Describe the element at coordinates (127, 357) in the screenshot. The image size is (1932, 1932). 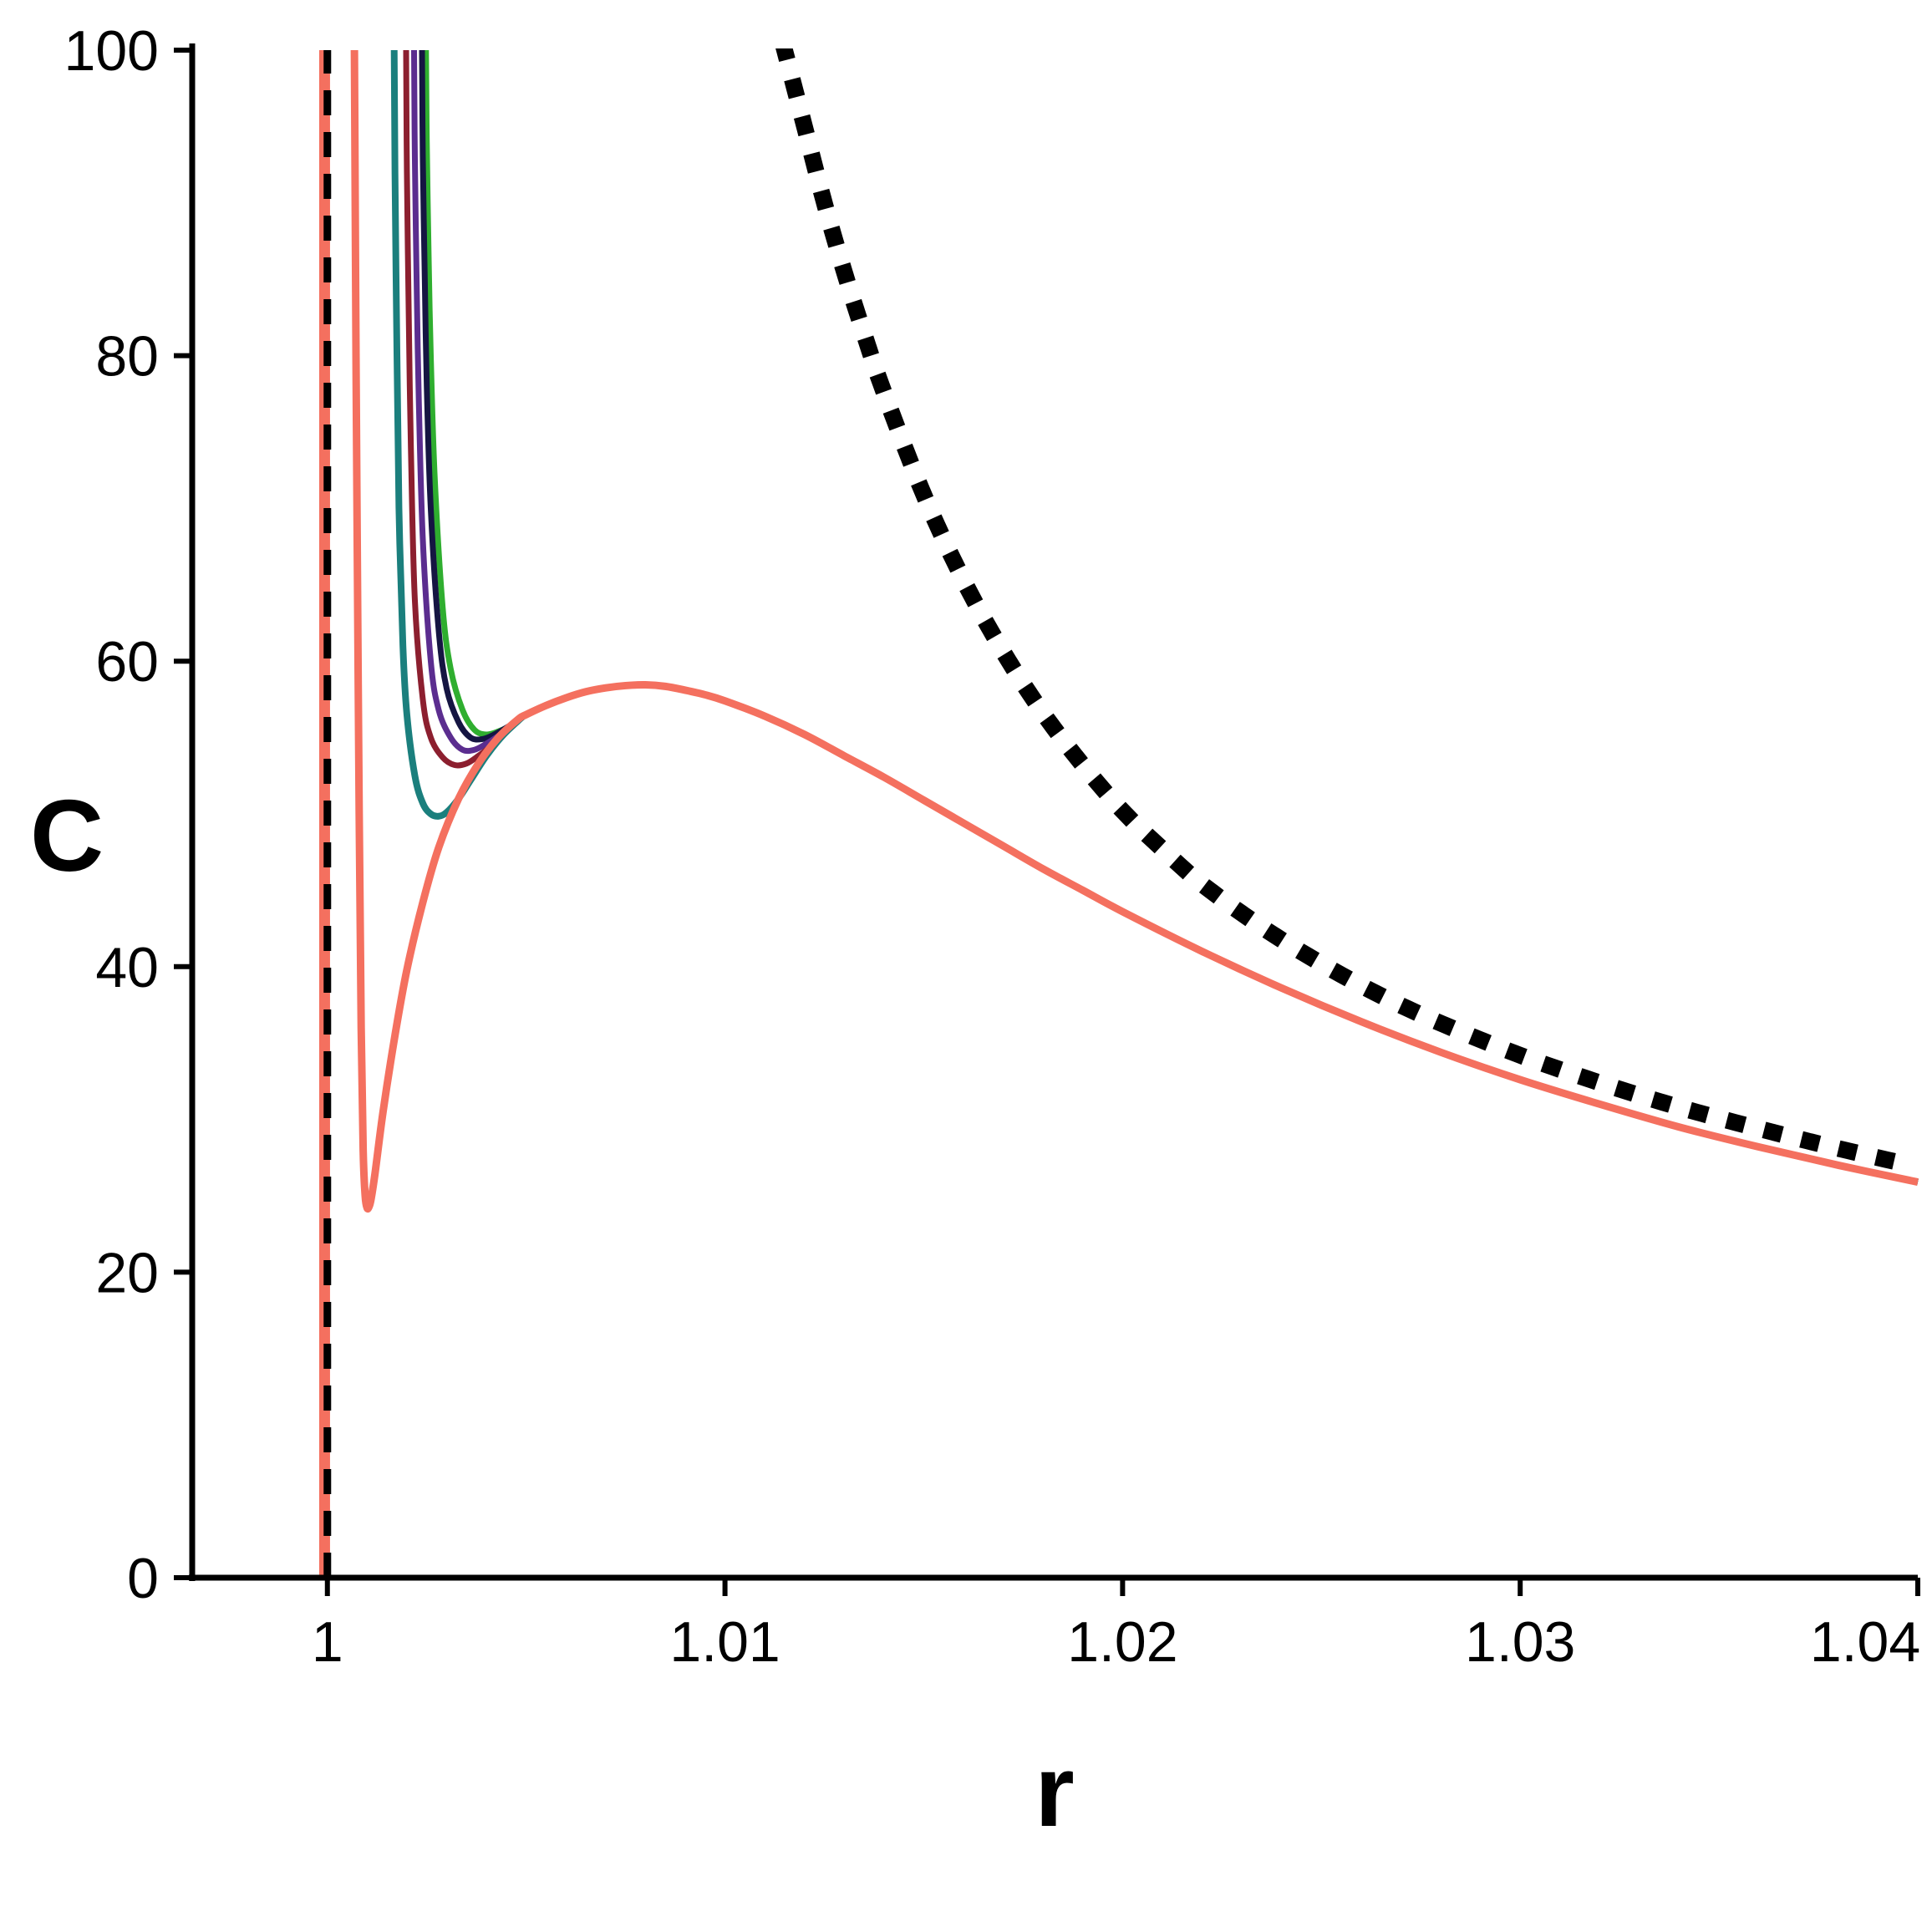
I see `y-tick-label: 80` at that location.